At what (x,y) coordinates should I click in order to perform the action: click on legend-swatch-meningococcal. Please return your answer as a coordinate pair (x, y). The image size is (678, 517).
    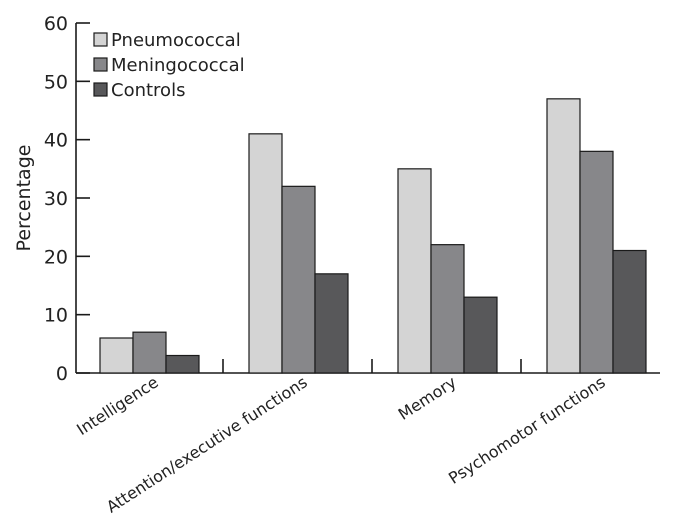
    Looking at the image, I should click on (100, 64).